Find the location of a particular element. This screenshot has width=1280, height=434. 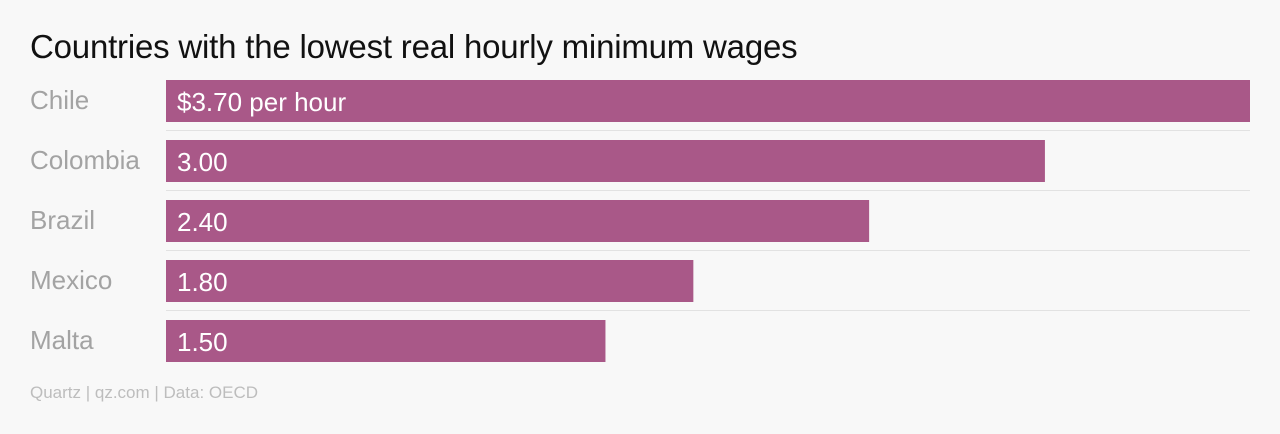

source-note: Quartz | qz.com | Data: OECD is located at coordinates (144, 392).